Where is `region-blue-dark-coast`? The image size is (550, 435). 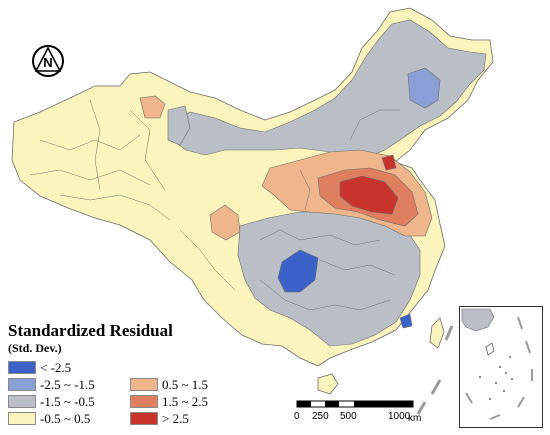
region-blue-dark-coast is located at coordinates (406, 321).